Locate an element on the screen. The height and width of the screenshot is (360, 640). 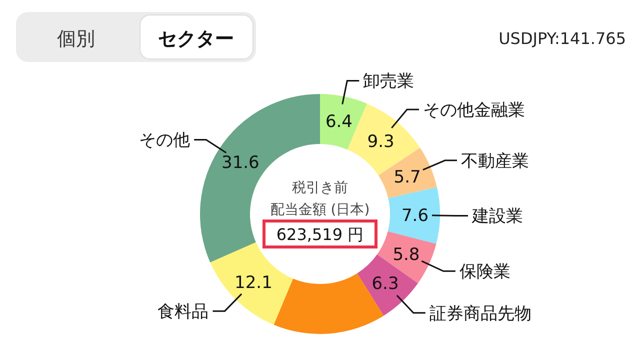
slice-label: 卸売業 is located at coordinates (388, 82).